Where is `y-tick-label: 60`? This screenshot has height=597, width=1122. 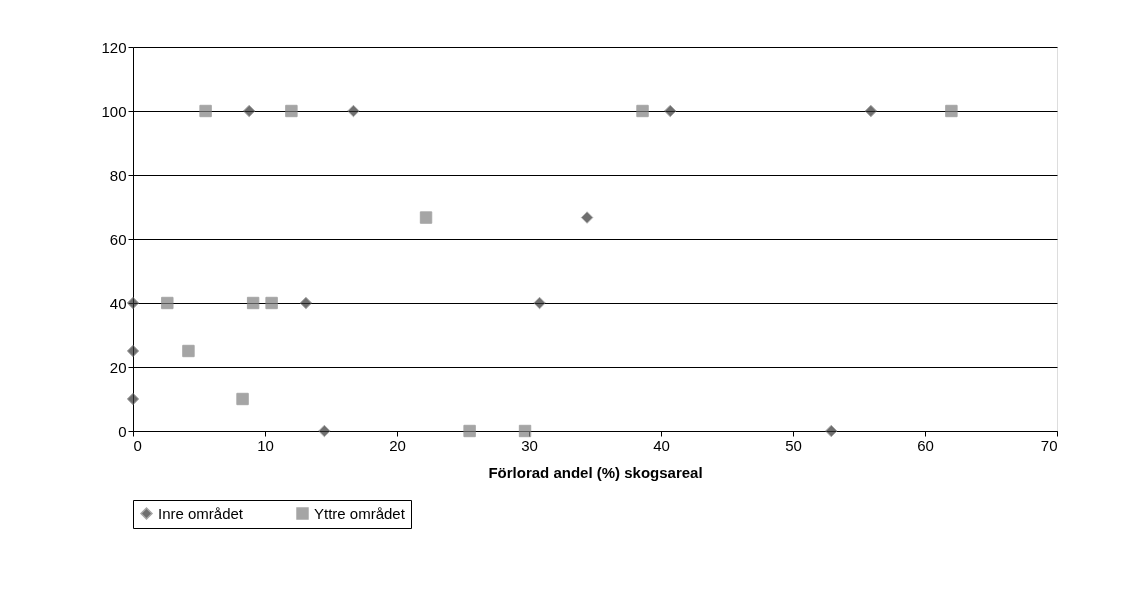 y-tick-label: 60 is located at coordinates (118, 239).